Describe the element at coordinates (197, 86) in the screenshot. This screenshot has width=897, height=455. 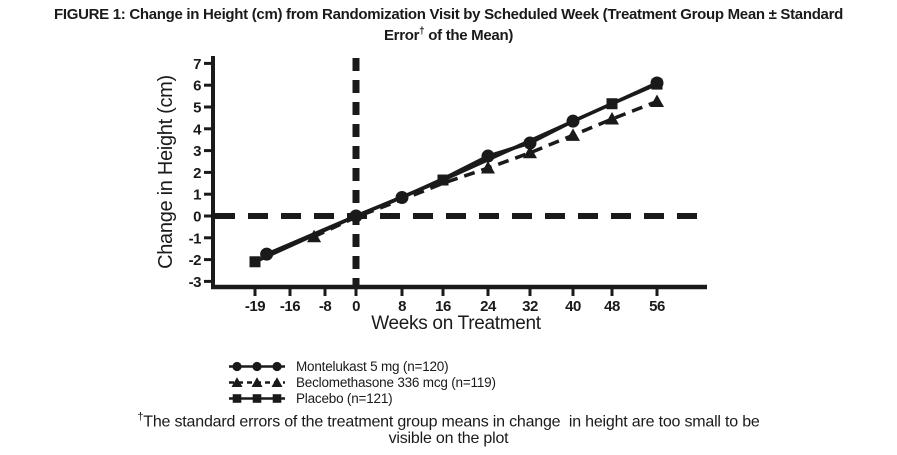
I see `y-tick-label: 6` at that location.